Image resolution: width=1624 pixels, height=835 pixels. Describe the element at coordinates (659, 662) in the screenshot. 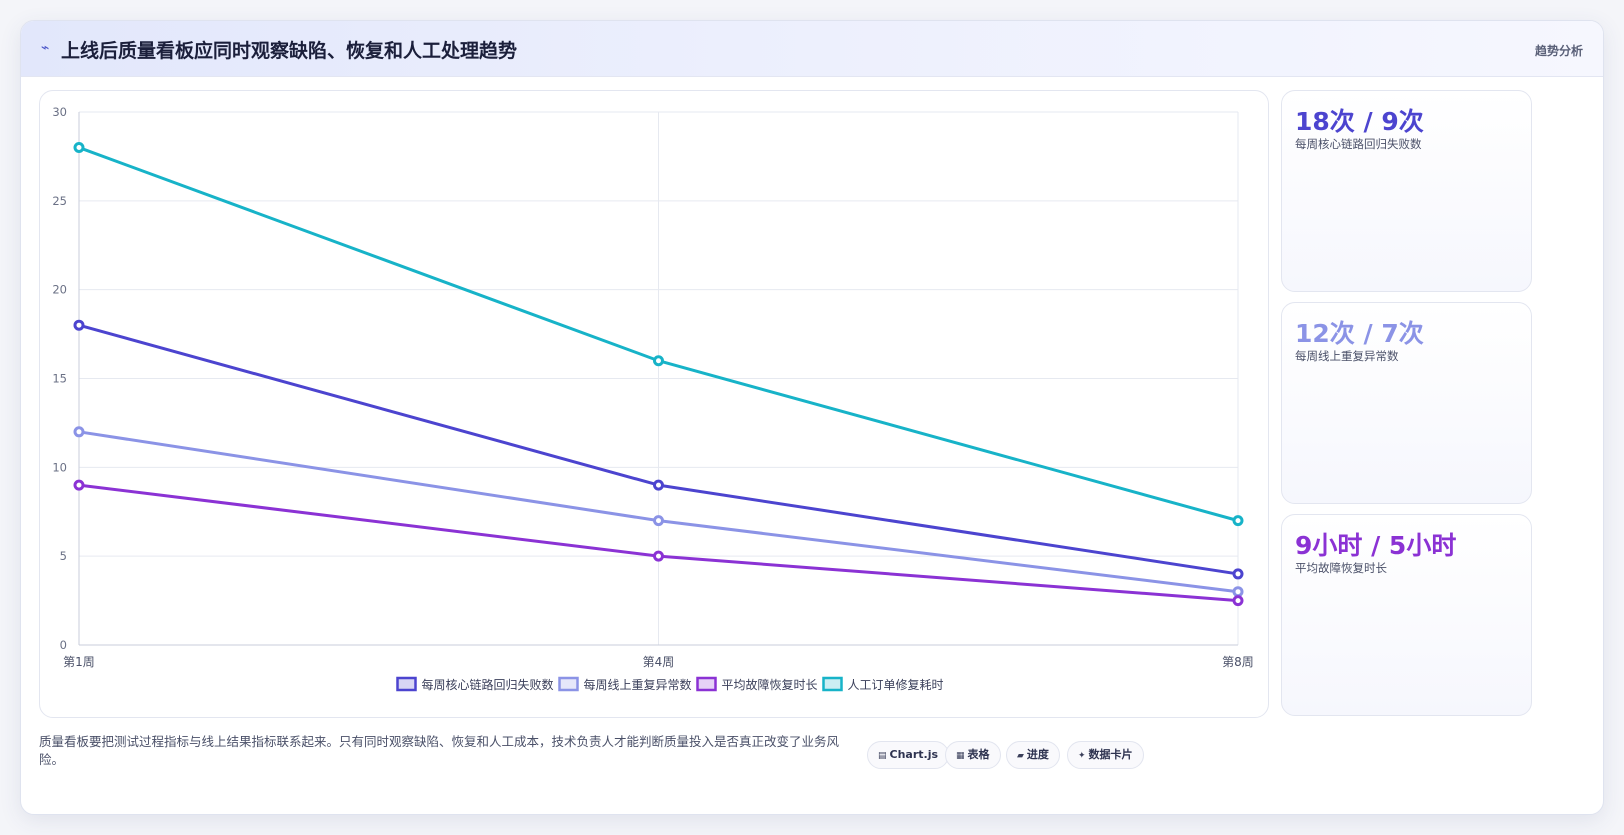

I see `x-tick-label: 第4周` at that location.